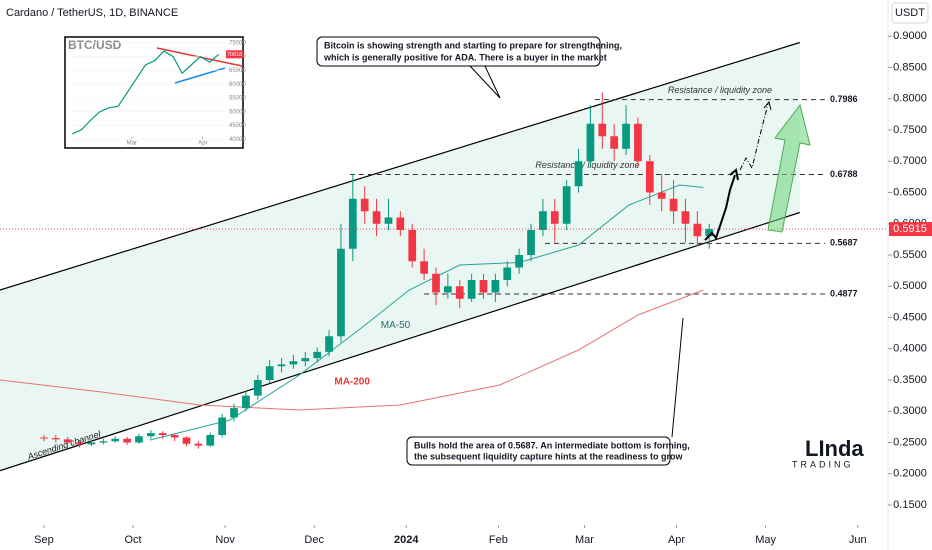 This screenshot has height=550, width=932. What do you see at coordinates (910, 317) in the screenshot?
I see `y-tick-label: 0.4500` at bounding box center [910, 317].